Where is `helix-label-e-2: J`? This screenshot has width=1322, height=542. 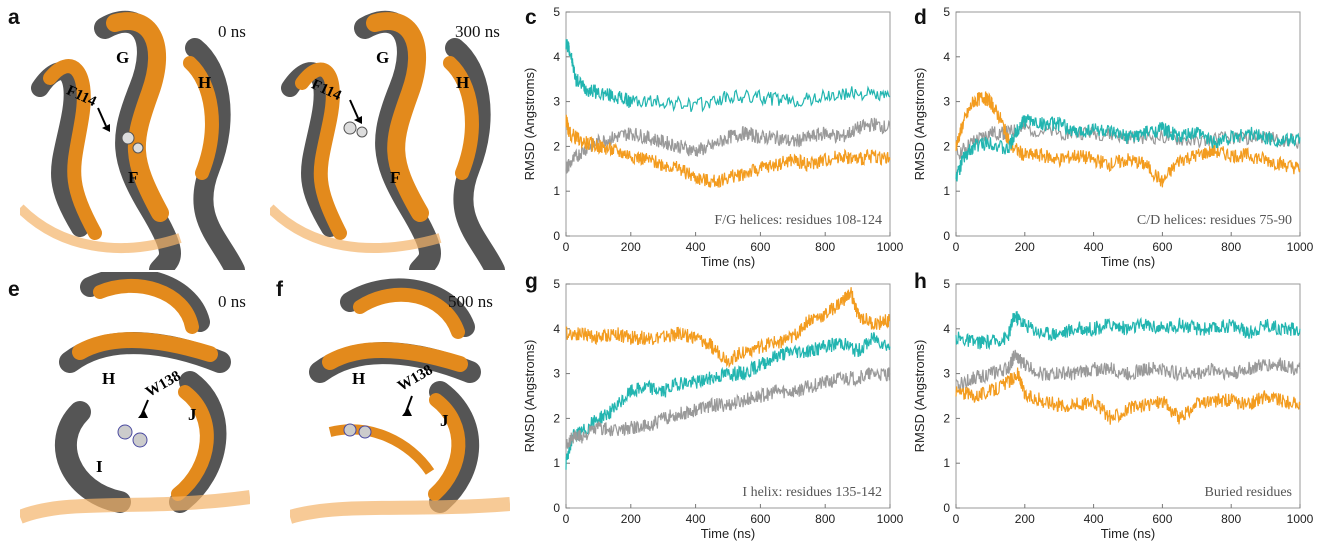 helix-label-e-2: J is located at coordinates (192, 414).